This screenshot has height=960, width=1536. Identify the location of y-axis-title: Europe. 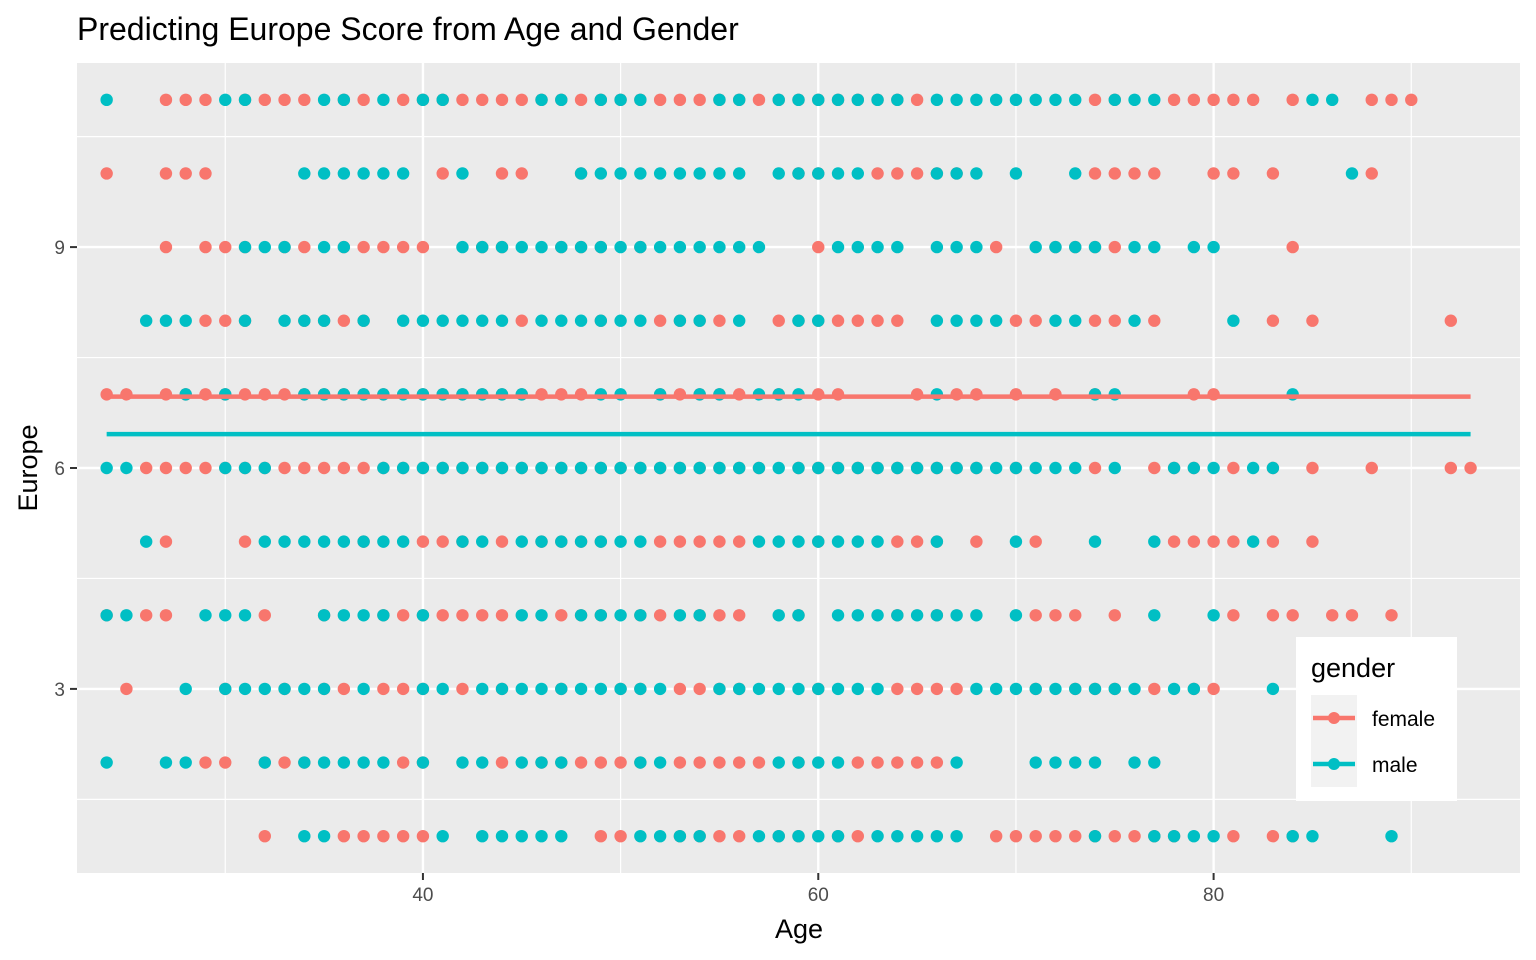
(28, 467).